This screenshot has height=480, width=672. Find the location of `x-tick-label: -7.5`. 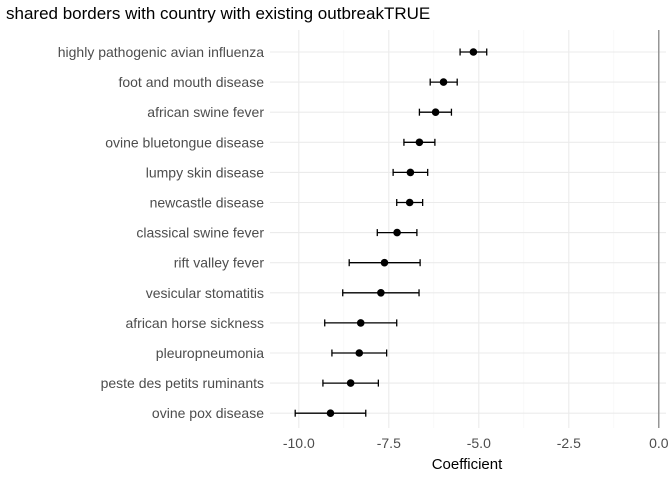

x-tick-label: -7.5 is located at coordinates (389, 443).